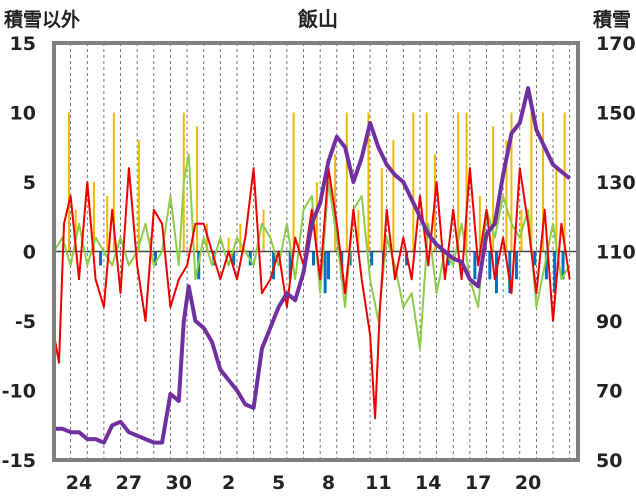 The image size is (636, 501). What do you see at coordinates (609, 461) in the screenshot?
I see `right-tick-label: 50` at bounding box center [609, 461].